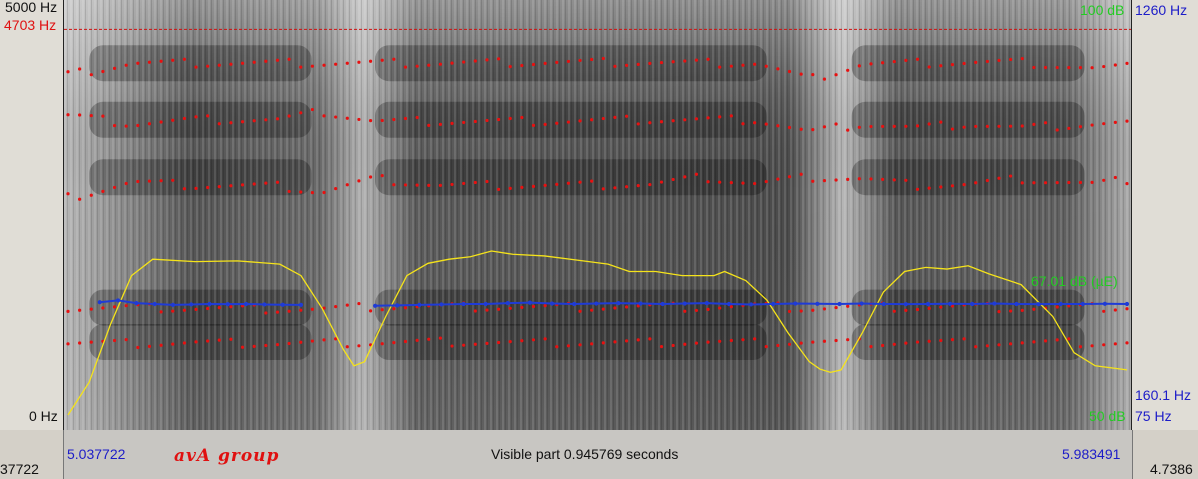 The image size is (1198, 479). I want to click on freq-min-label: 0 Hz, so click(43, 416).